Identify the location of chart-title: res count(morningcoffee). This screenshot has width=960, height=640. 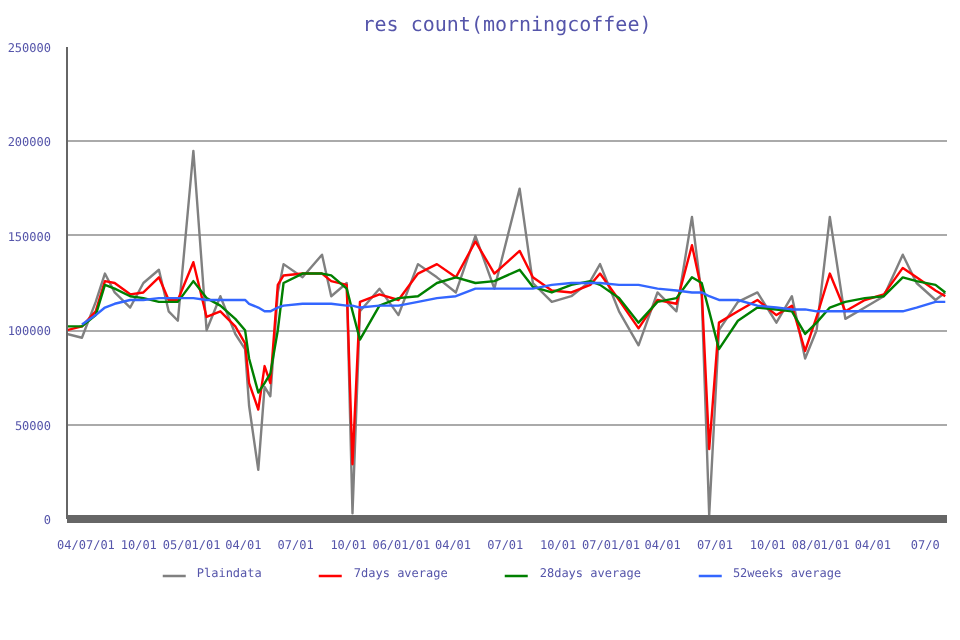
(507, 26).